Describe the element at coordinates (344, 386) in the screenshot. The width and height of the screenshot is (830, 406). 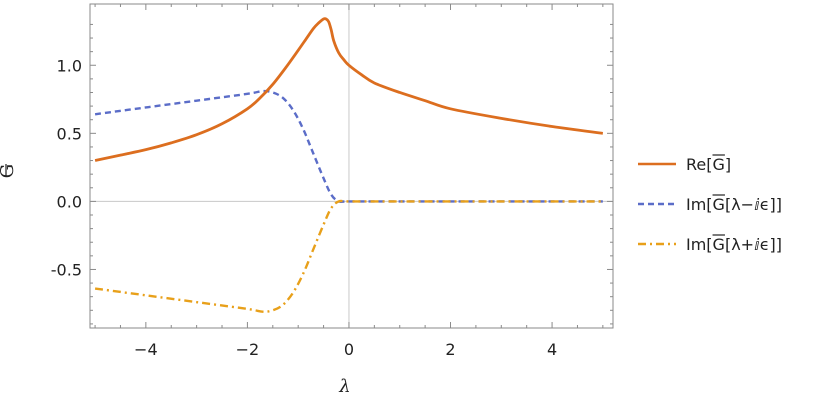
I see `x-axis-title: λ` at that location.